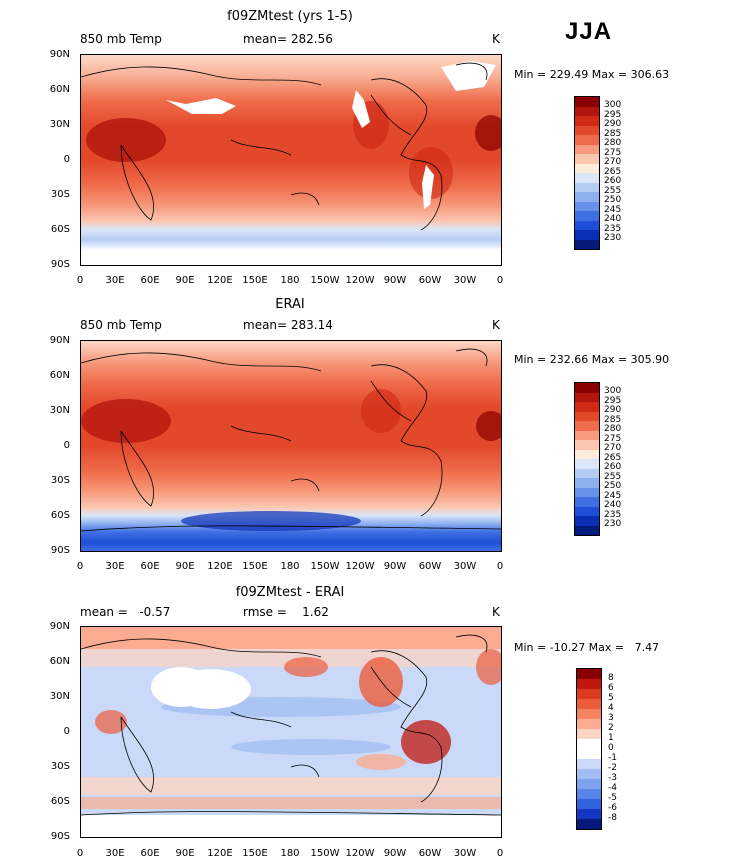  I want to click on panel-3-lon-label: 90W, so click(395, 853).